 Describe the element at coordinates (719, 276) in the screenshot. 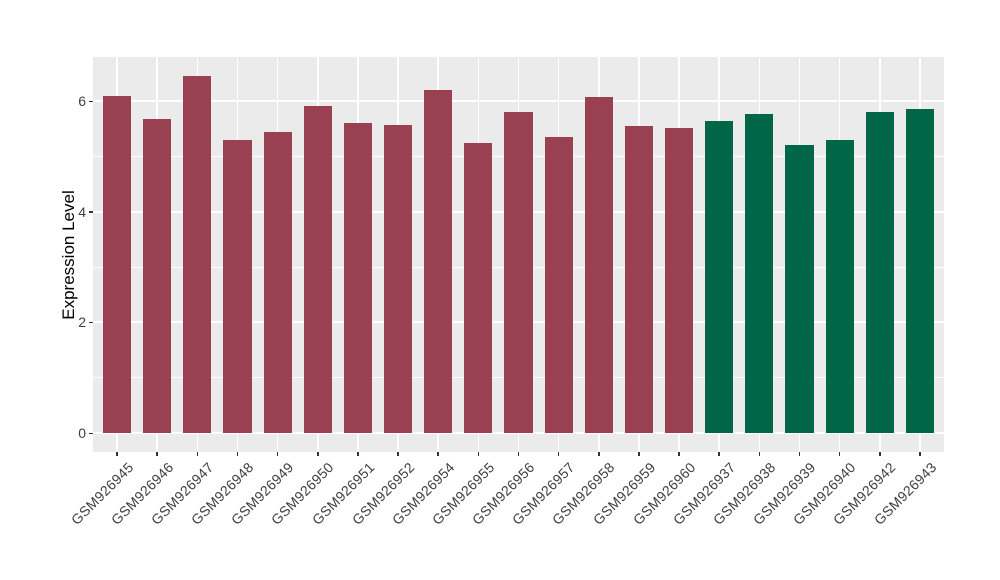

I see `bar-GSM926937` at that location.